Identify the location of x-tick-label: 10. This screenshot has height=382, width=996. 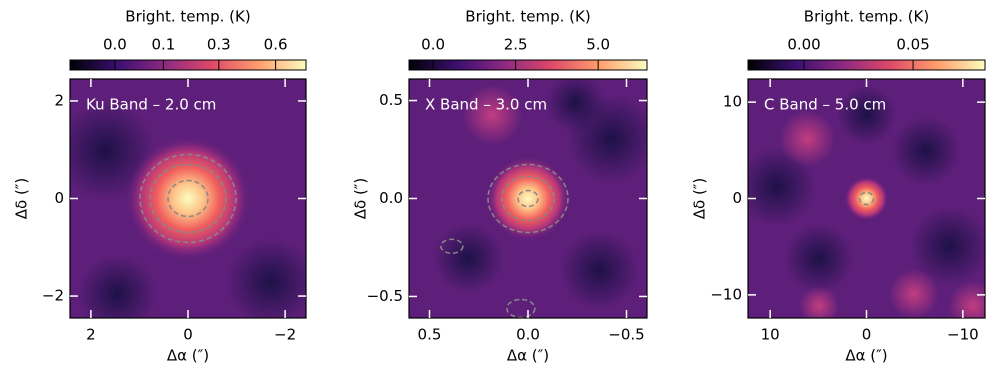
(770, 335).